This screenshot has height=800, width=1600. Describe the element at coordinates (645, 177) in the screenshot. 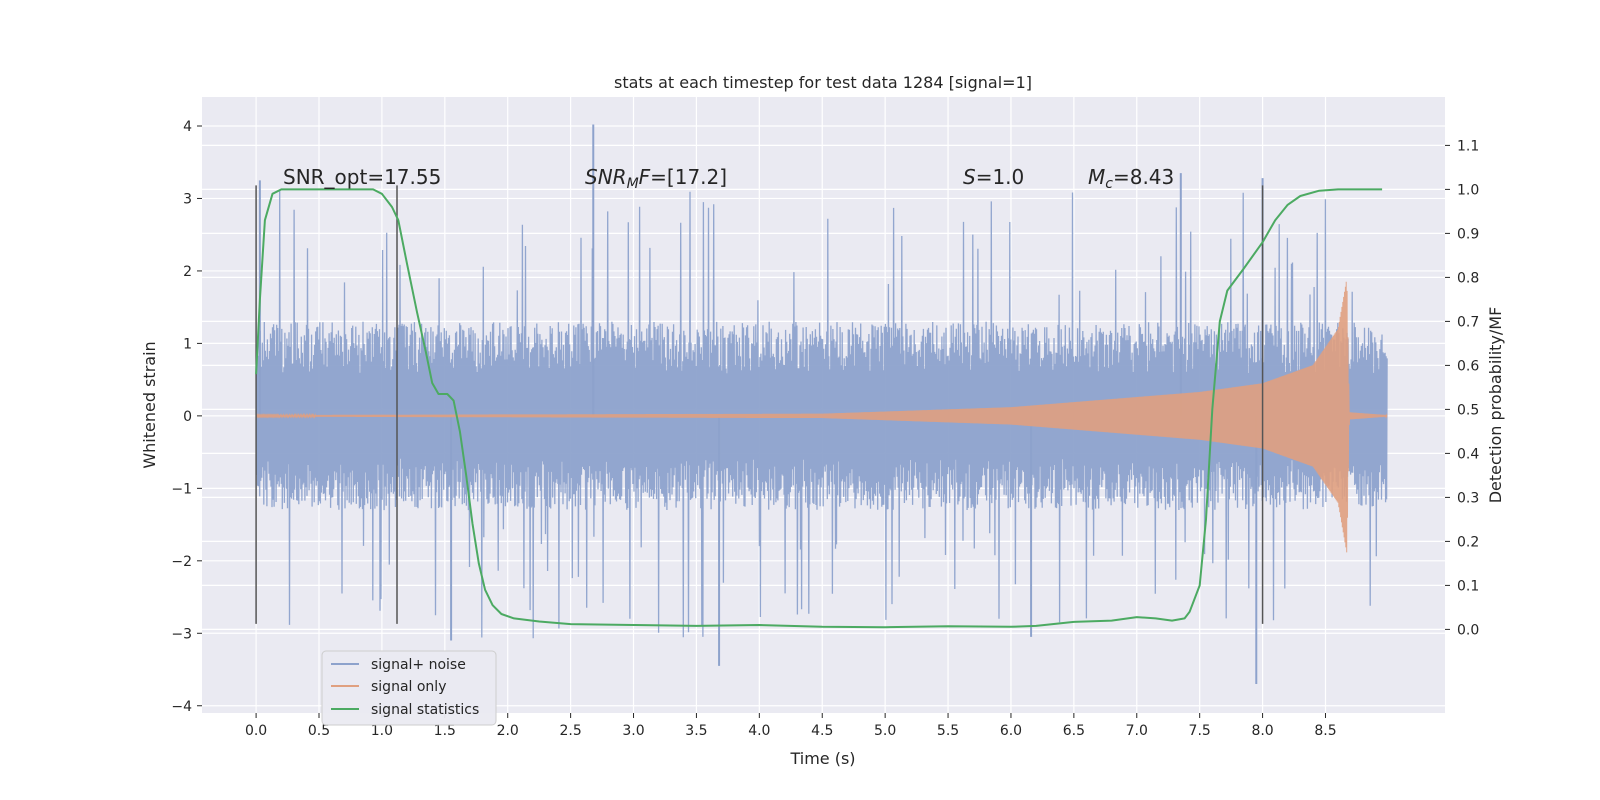

I see `snr-mf-f: F` at that location.